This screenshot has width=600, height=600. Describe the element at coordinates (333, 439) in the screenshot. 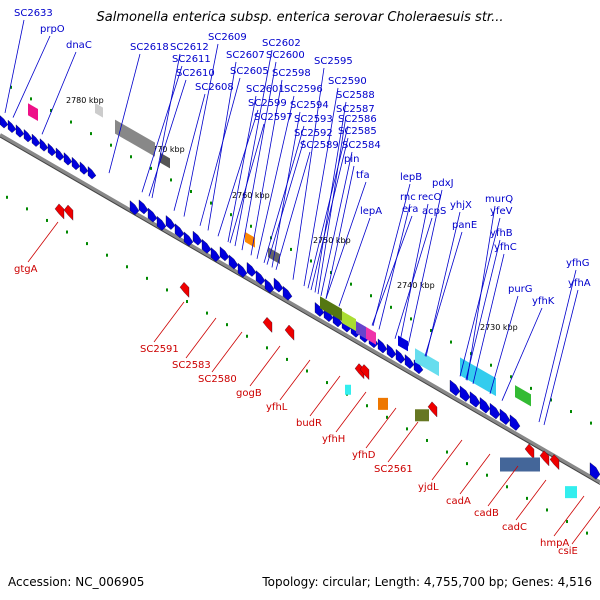

I see `reverse-gene-label: yfhH` at that location.